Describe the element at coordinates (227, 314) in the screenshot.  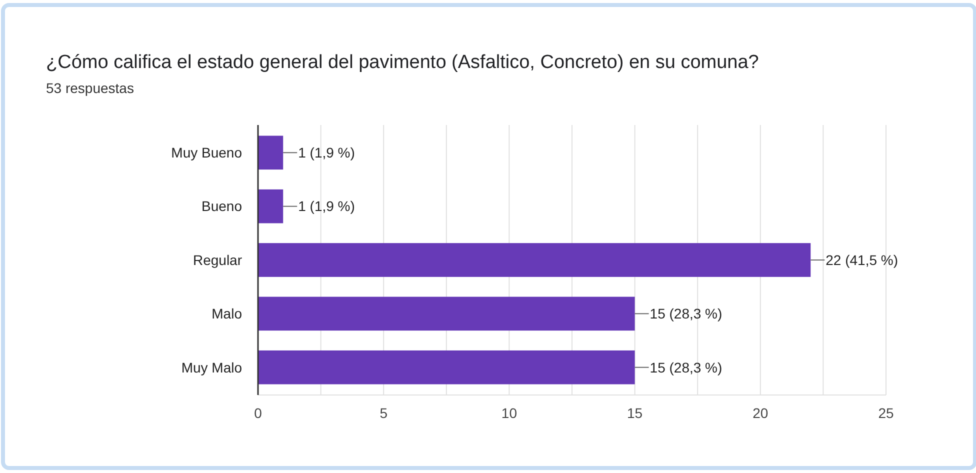
I see `y-tick-label: Malo` at that location.